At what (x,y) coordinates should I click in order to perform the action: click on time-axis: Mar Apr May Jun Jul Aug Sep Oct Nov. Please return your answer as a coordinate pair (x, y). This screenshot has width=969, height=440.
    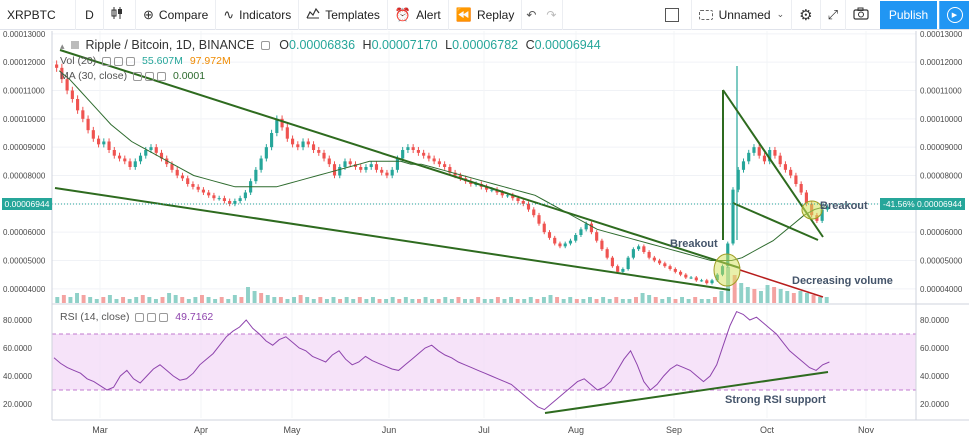
    Looking at the image, I should click on (483, 430).